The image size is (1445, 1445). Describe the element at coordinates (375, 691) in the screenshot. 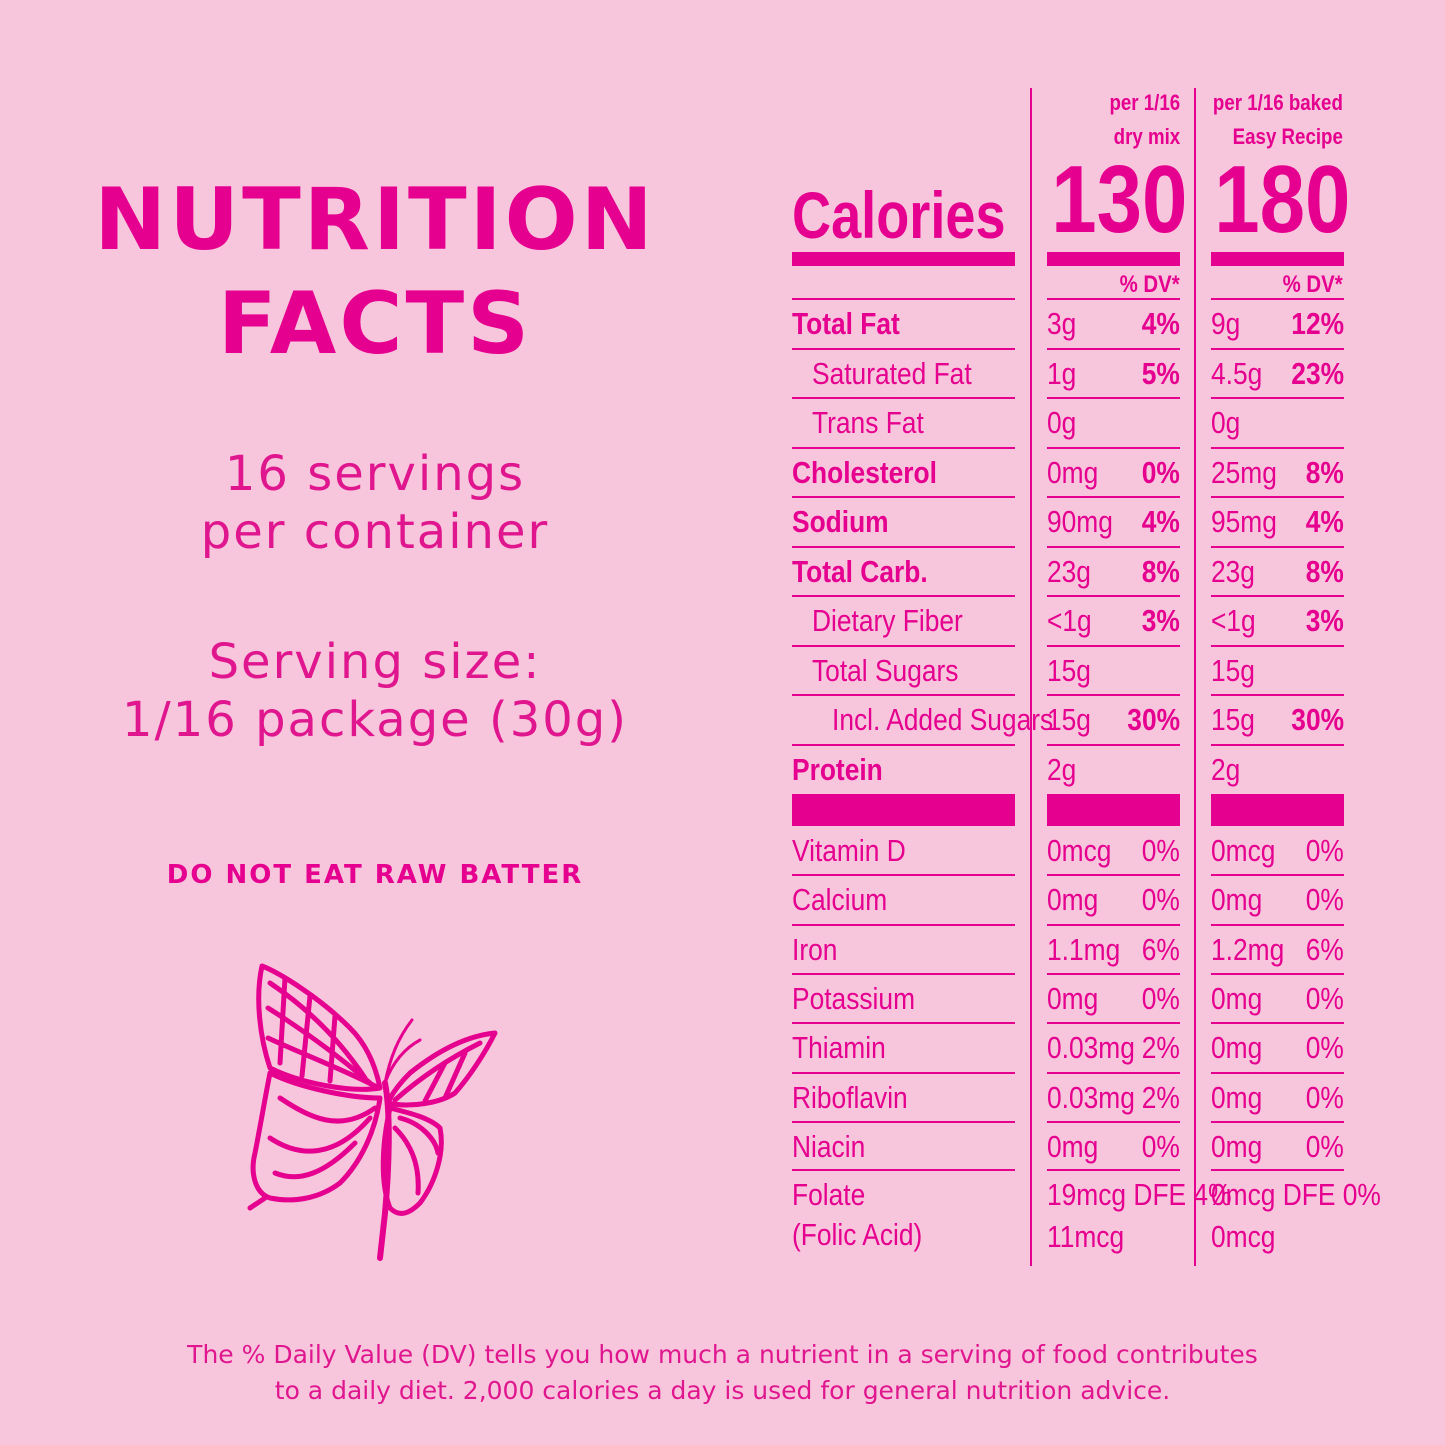

I see `serving-size: Serving size: 1/16 package (30g)` at that location.